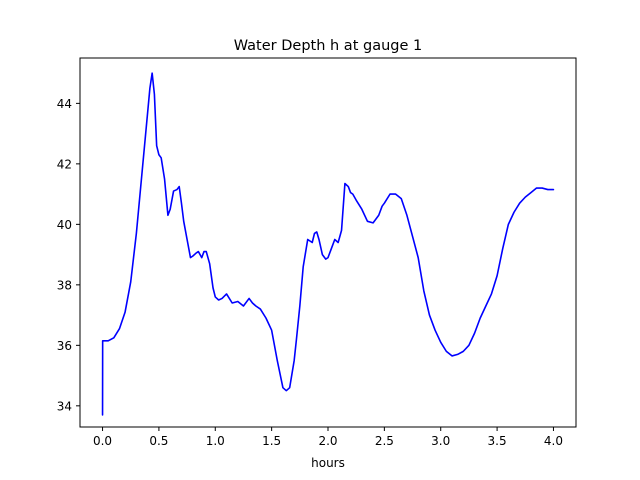  I want to click on x-tick-label: 2.5, so click(384, 441).